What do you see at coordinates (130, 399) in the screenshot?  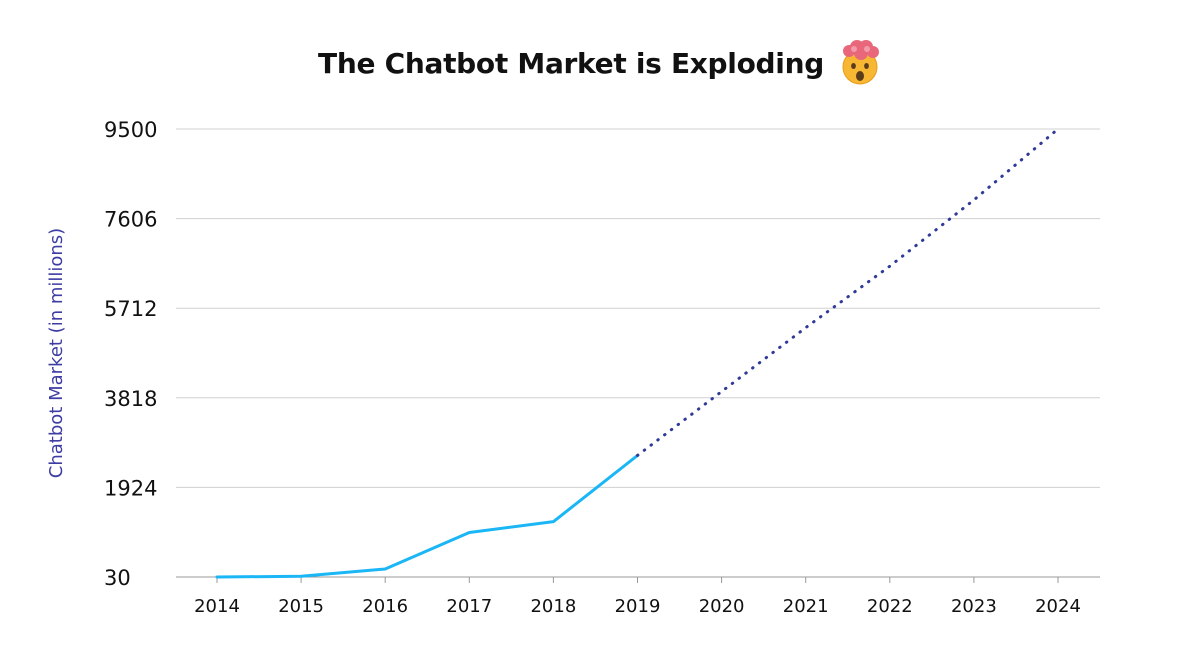 I see `y-tick-label: 3818` at bounding box center [130, 399].